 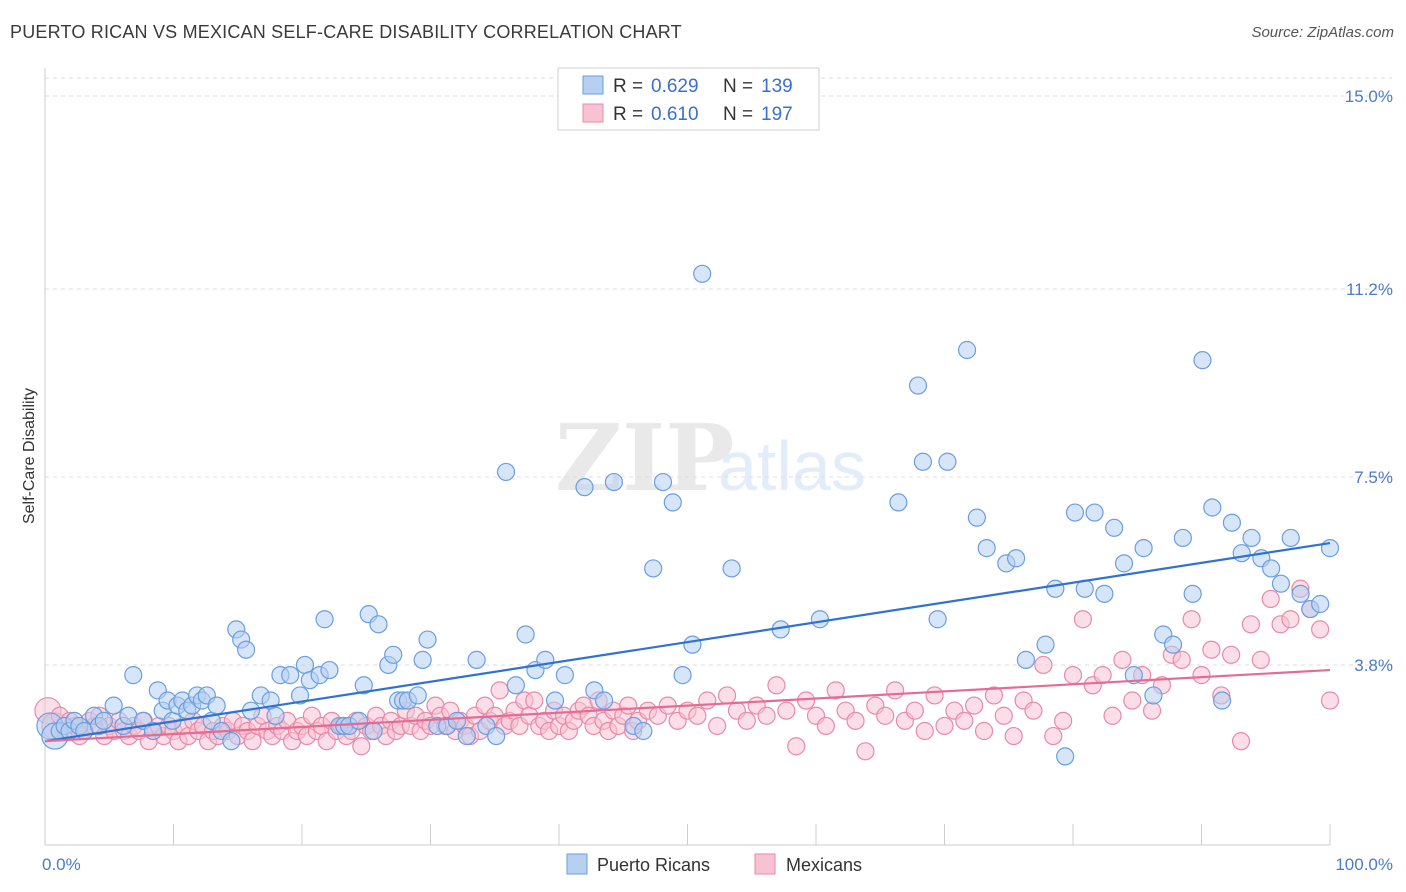 What do you see at coordinates (792, 466) in the screenshot?
I see `watermark-atlas: atlas` at bounding box center [792, 466].